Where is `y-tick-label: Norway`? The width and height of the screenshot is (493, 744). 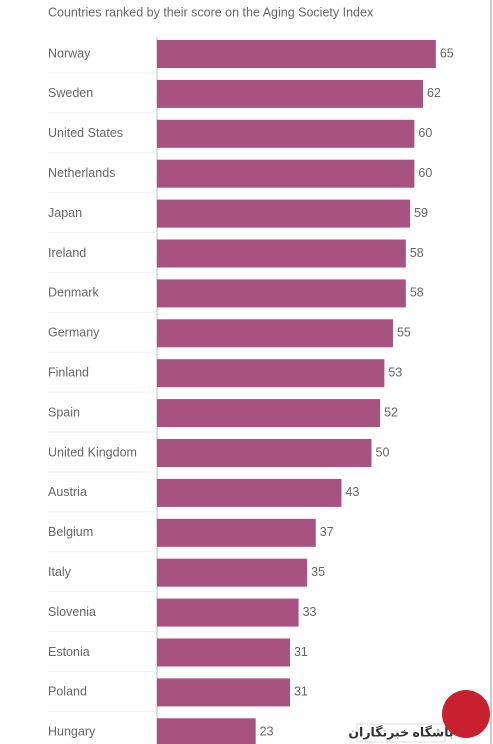
y-tick-label: Norway is located at coordinates (69, 53).